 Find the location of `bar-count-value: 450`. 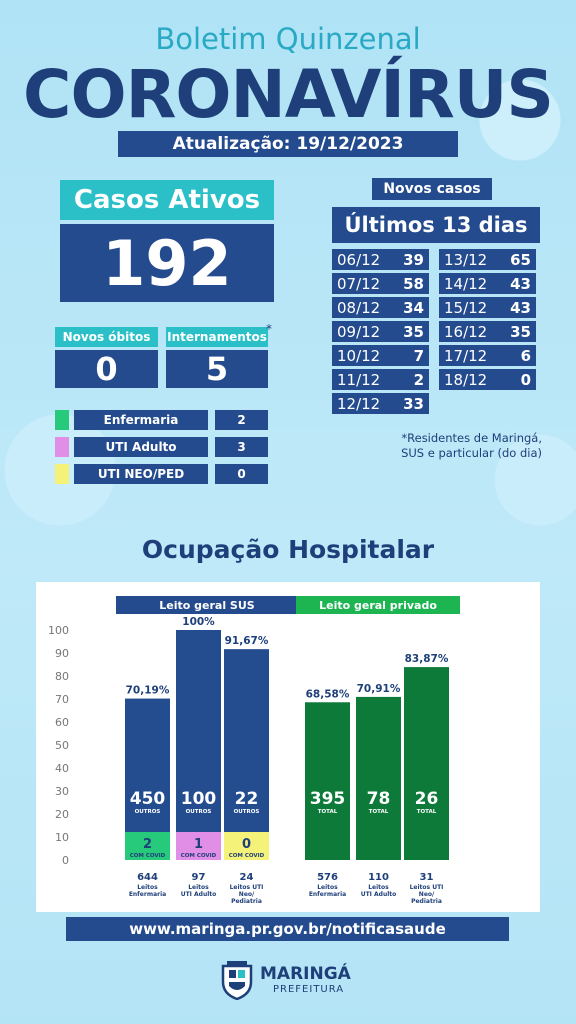

bar-count-value: 450 is located at coordinates (148, 799).